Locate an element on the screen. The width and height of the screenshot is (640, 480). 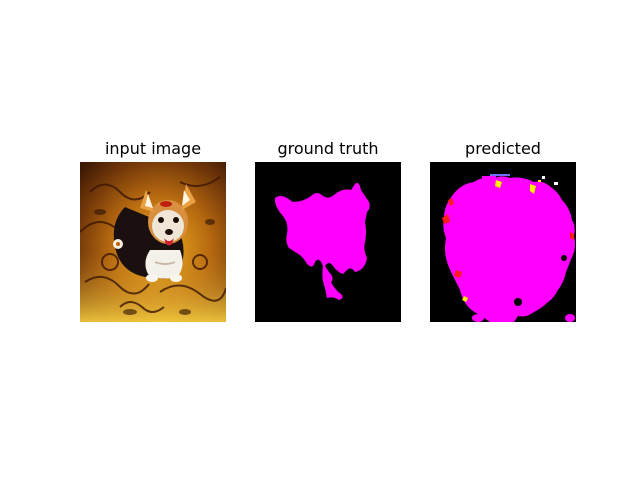
predicted-foreground is located at coordinates (509, 249).